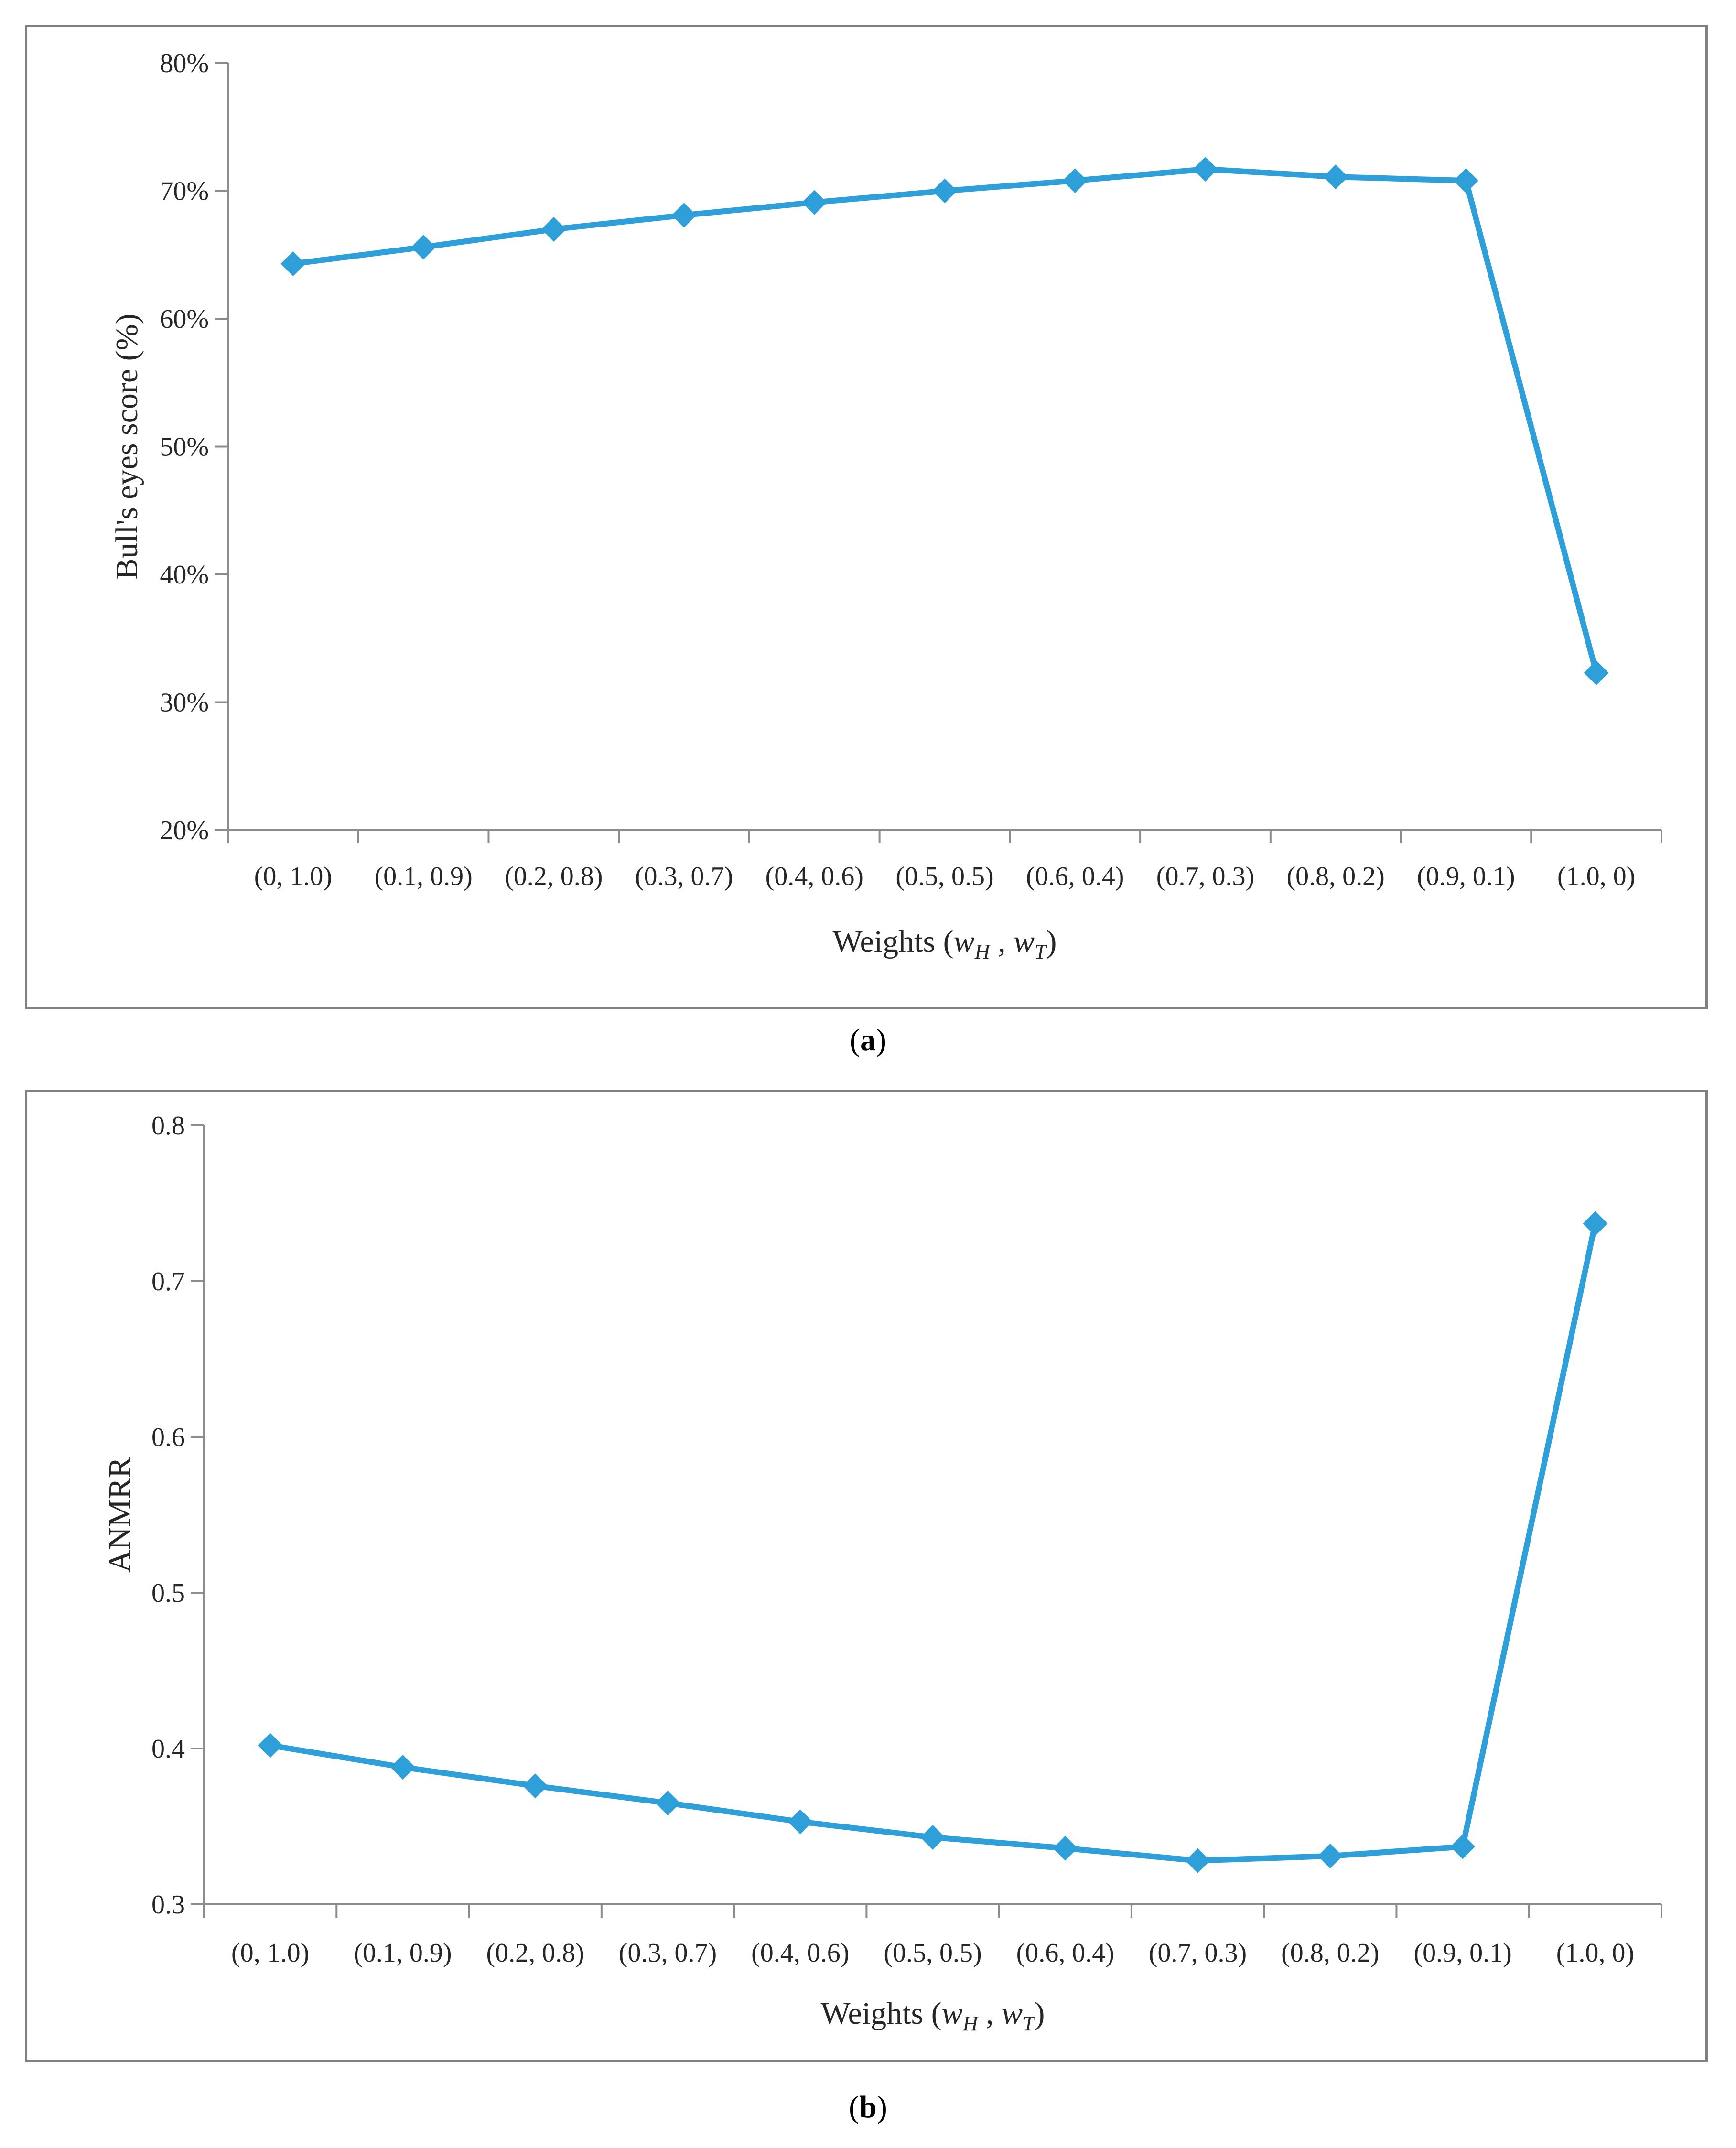 This screenshot has height=2148, width=1736. I want to click on y-tick-label: 0.4, so click(168, 1749).